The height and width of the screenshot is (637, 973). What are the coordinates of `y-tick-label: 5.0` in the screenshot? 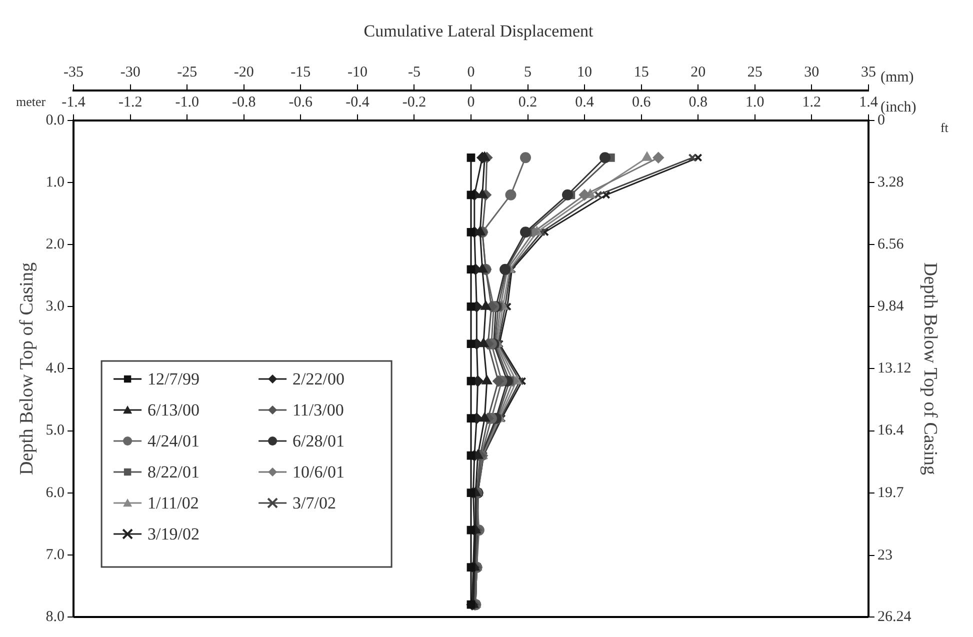 It's located at (55, 430).